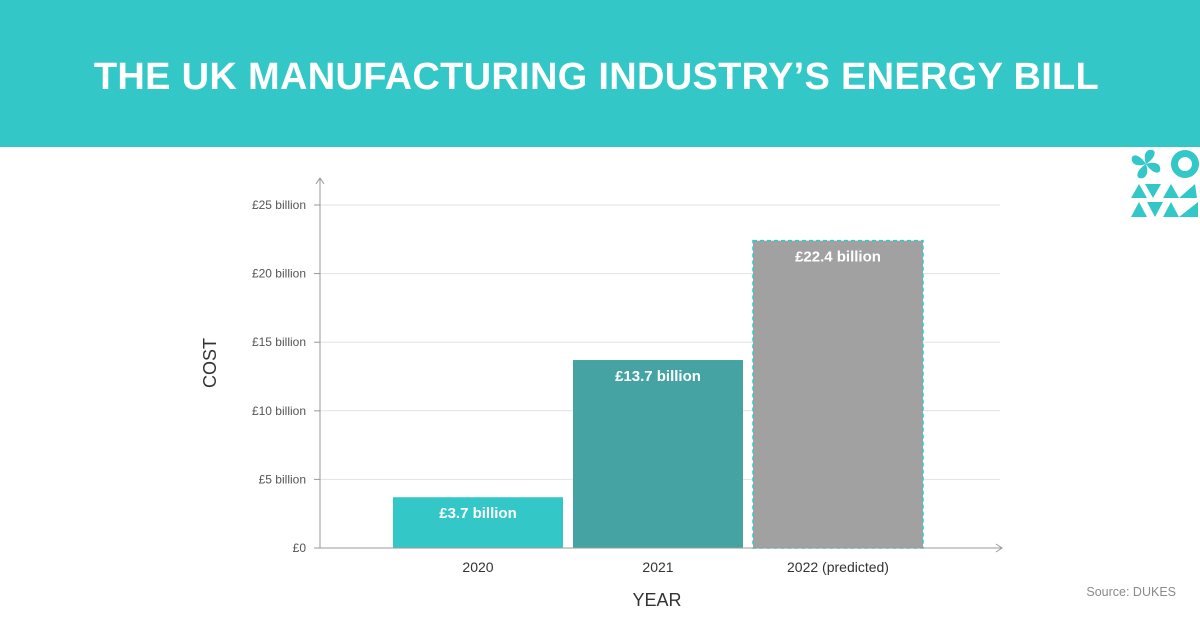 The height and width of the screenshot is (627, 1200). I want to click on x-axis-title: YEAR, so click(656, 600).